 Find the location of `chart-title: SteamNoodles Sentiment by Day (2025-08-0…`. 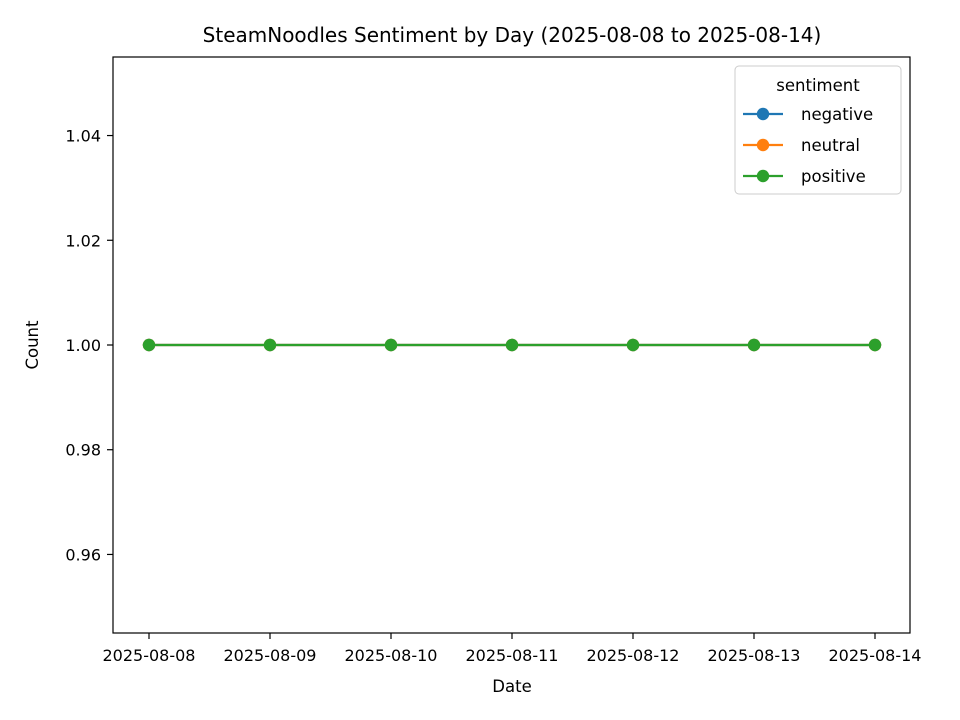

chart-title: SteamNoodles Sentiment by Day (2025-08-0… is located at coordinates (512, 35).